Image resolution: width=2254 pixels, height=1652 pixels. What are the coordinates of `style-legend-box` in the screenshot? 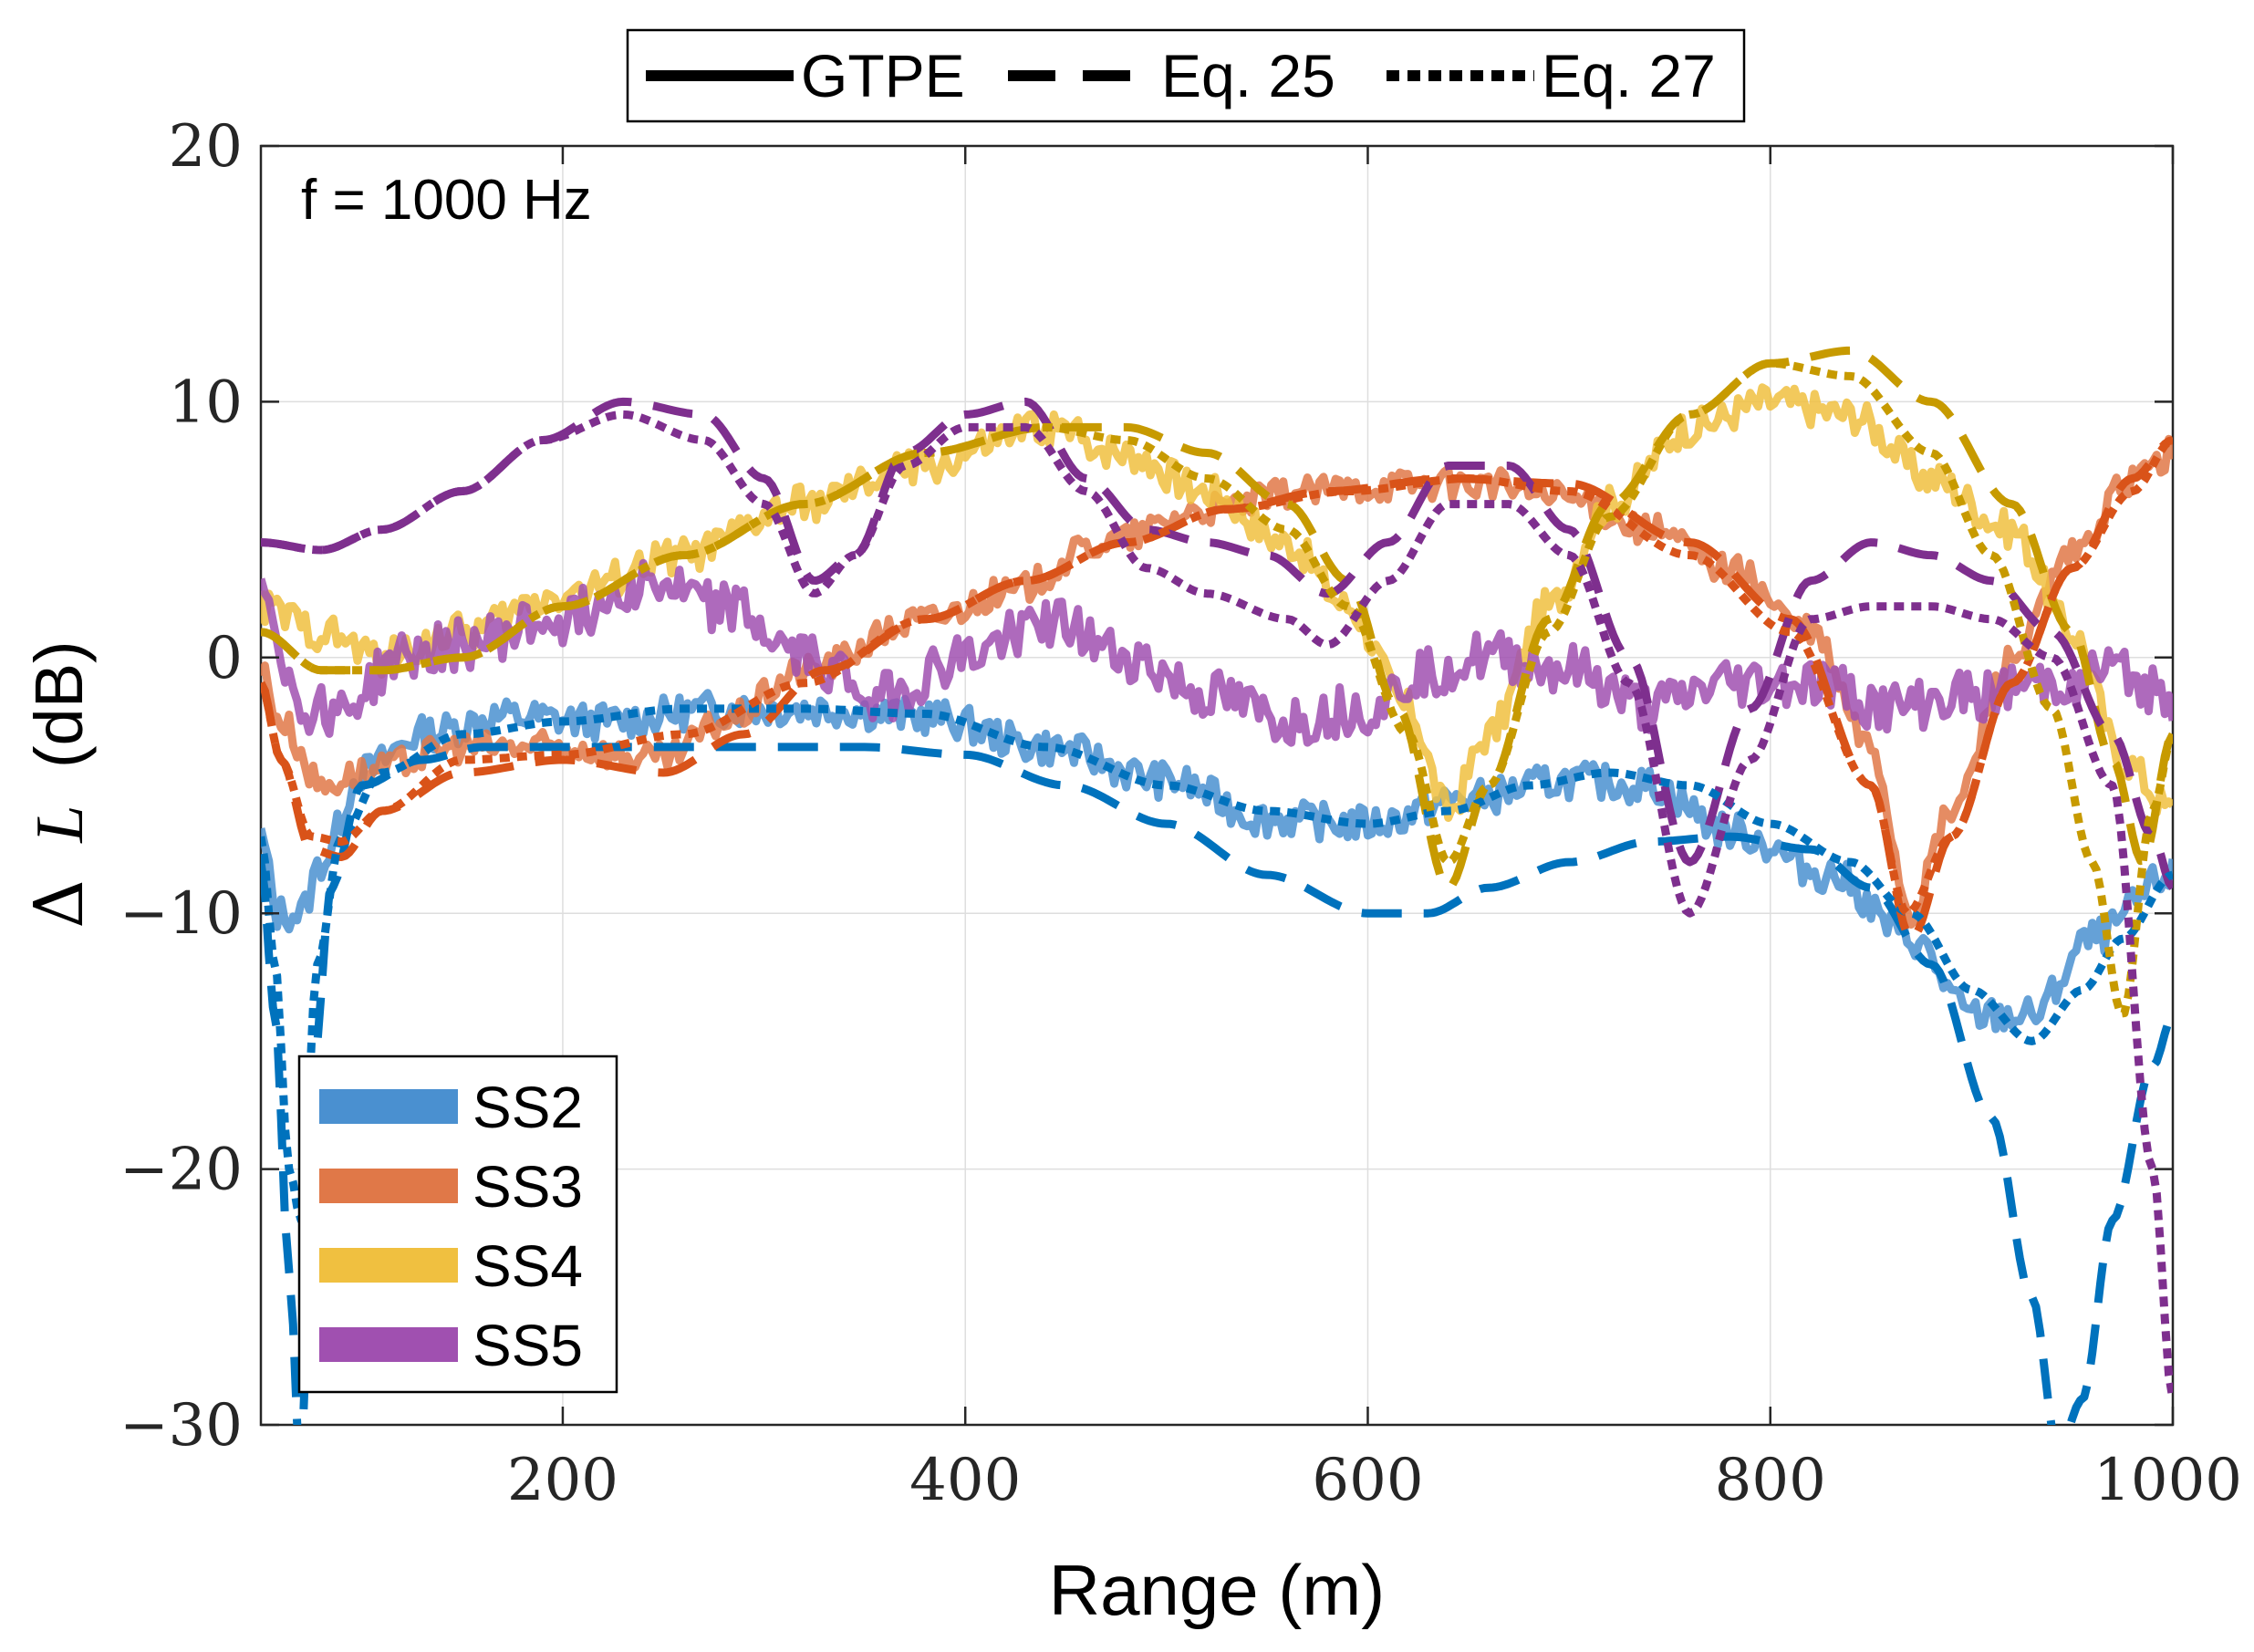 It's located at (1186, 75).